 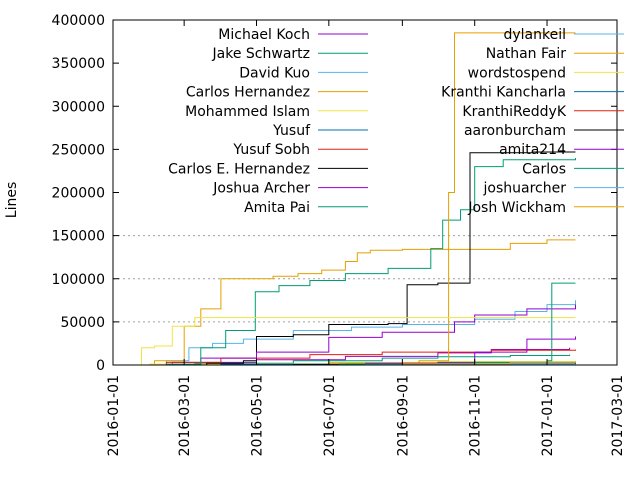 What do you see at coordinates (100, 366) in the screenshot?
I see `y-tick-label: 0` at bounding box center [100, 366].